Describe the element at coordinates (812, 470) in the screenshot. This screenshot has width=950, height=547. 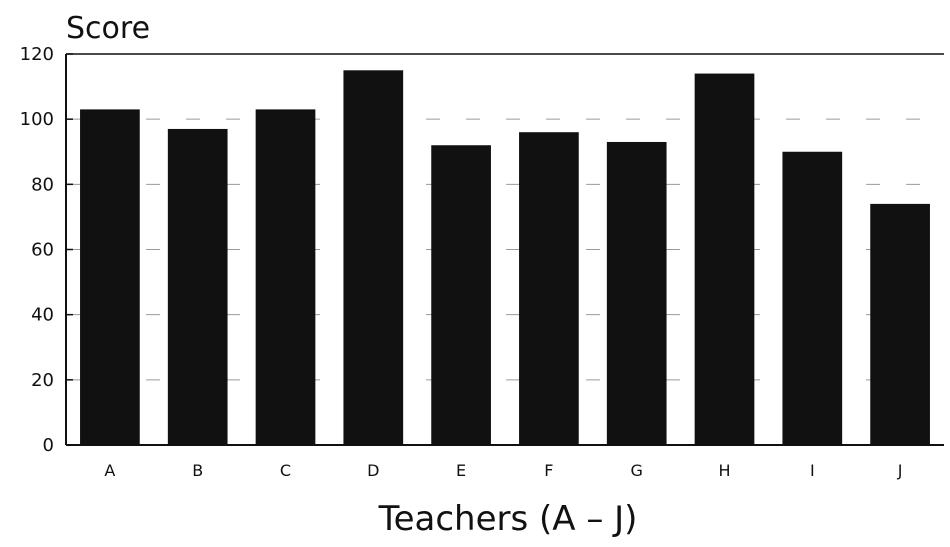
I see `x-tick-label: I` at that location.